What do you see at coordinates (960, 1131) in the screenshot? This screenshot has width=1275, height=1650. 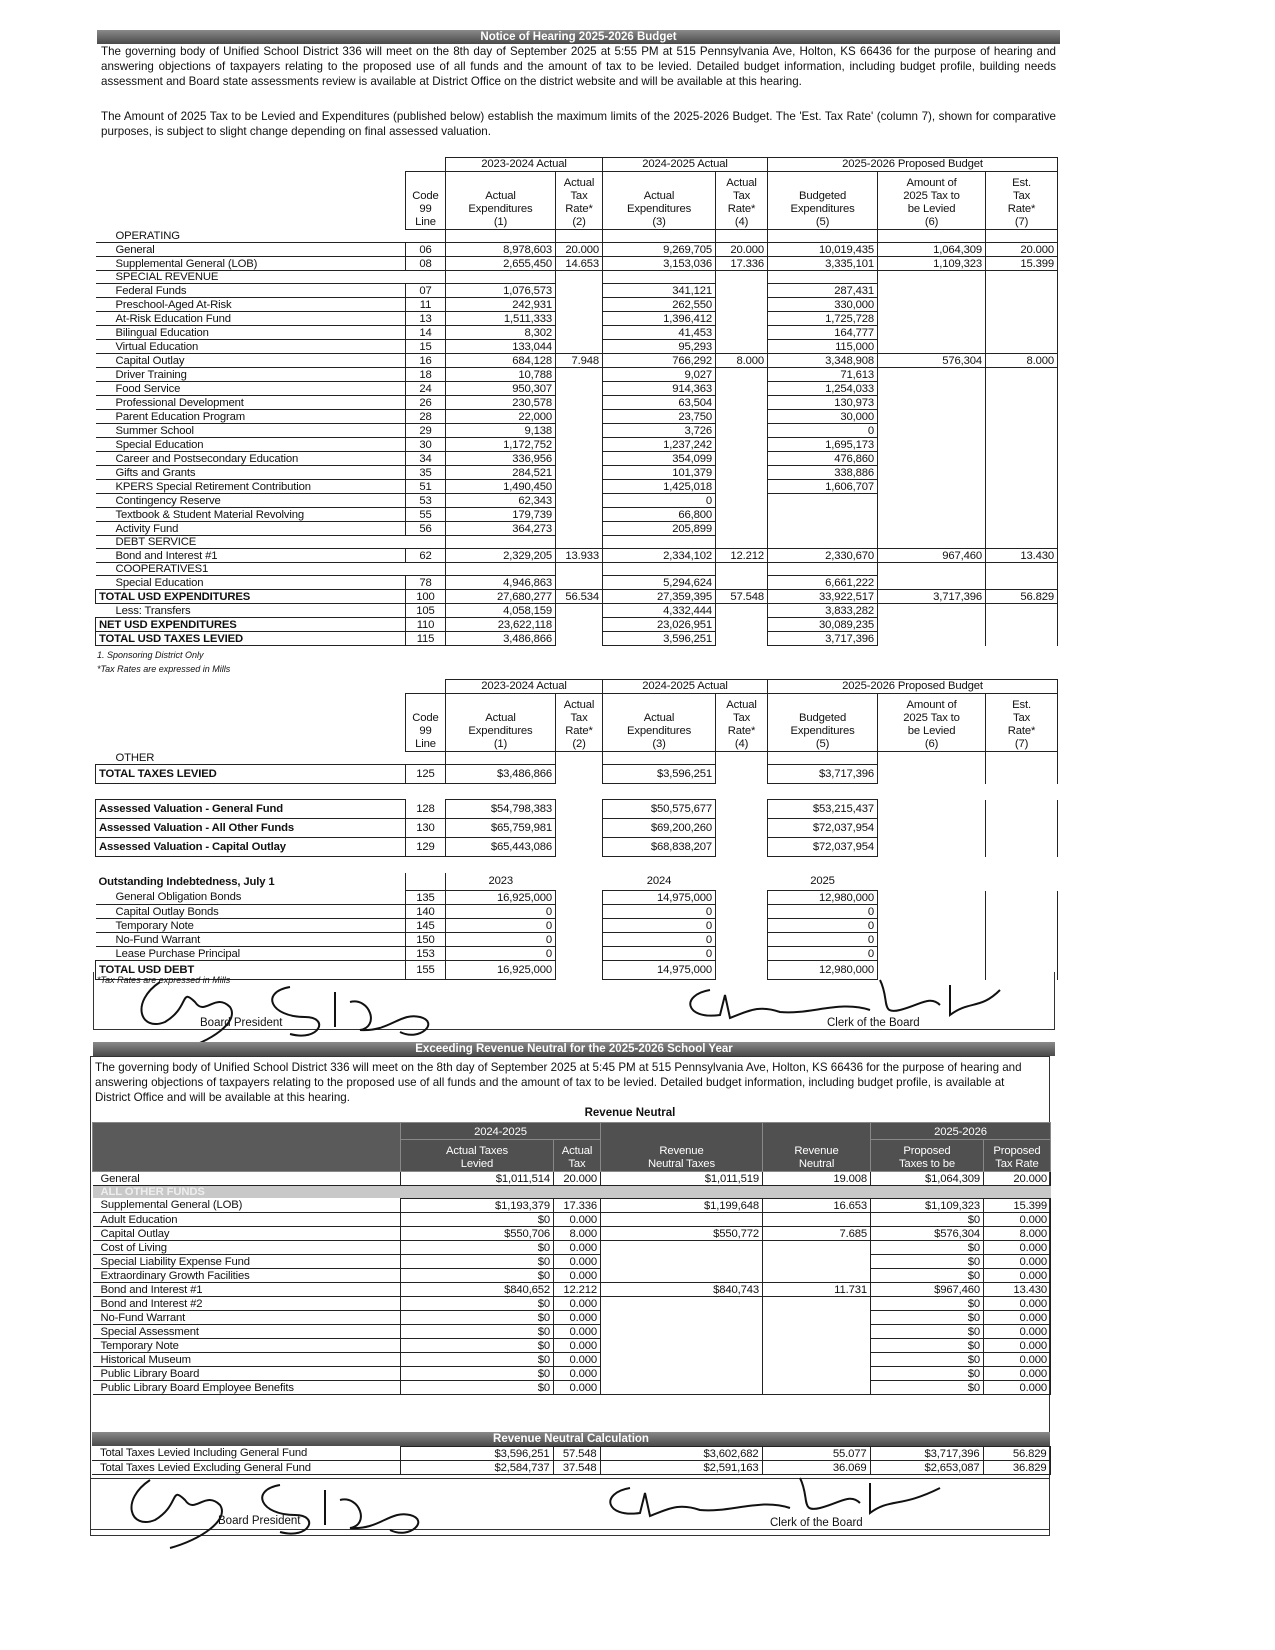 I see `group-header-2025: 2025-2026` at bounding box center [960, 1131].